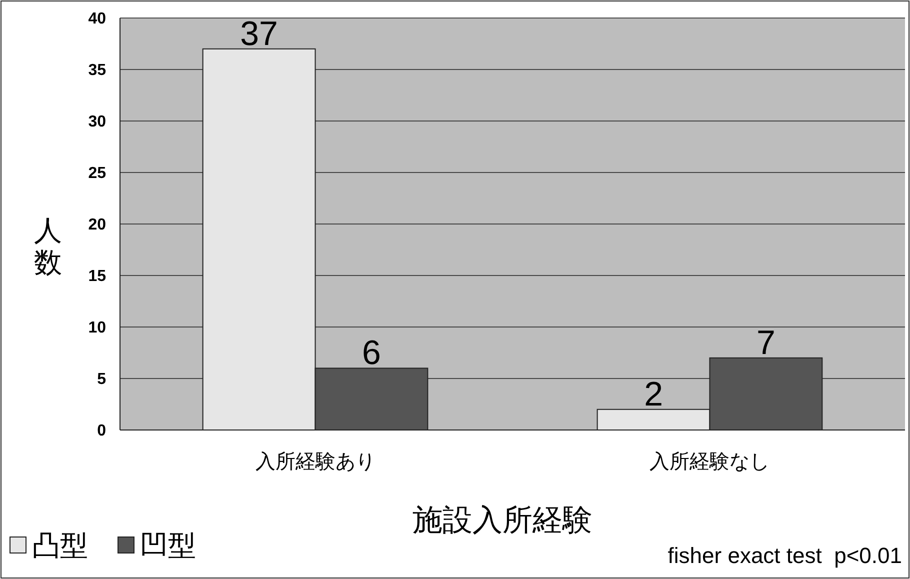 The width and height of the screenshot is (910, 579). I want to click on x-axis-title: 施設入所経験, so click(502, 520).